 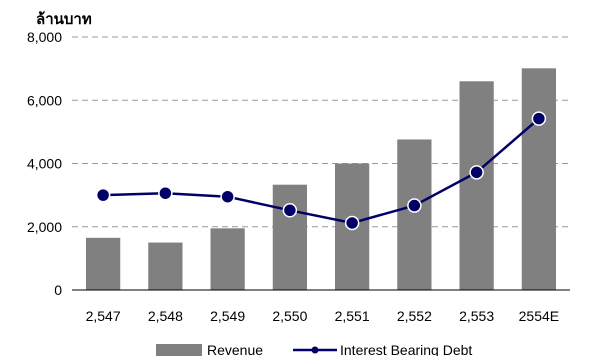 I want to click on x-tick-label: 2554E, so click(x=539, y=316).